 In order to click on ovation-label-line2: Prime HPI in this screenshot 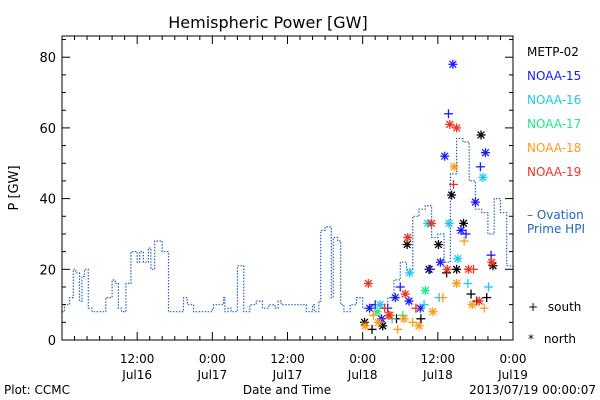, I will do `click(556, 229)`.